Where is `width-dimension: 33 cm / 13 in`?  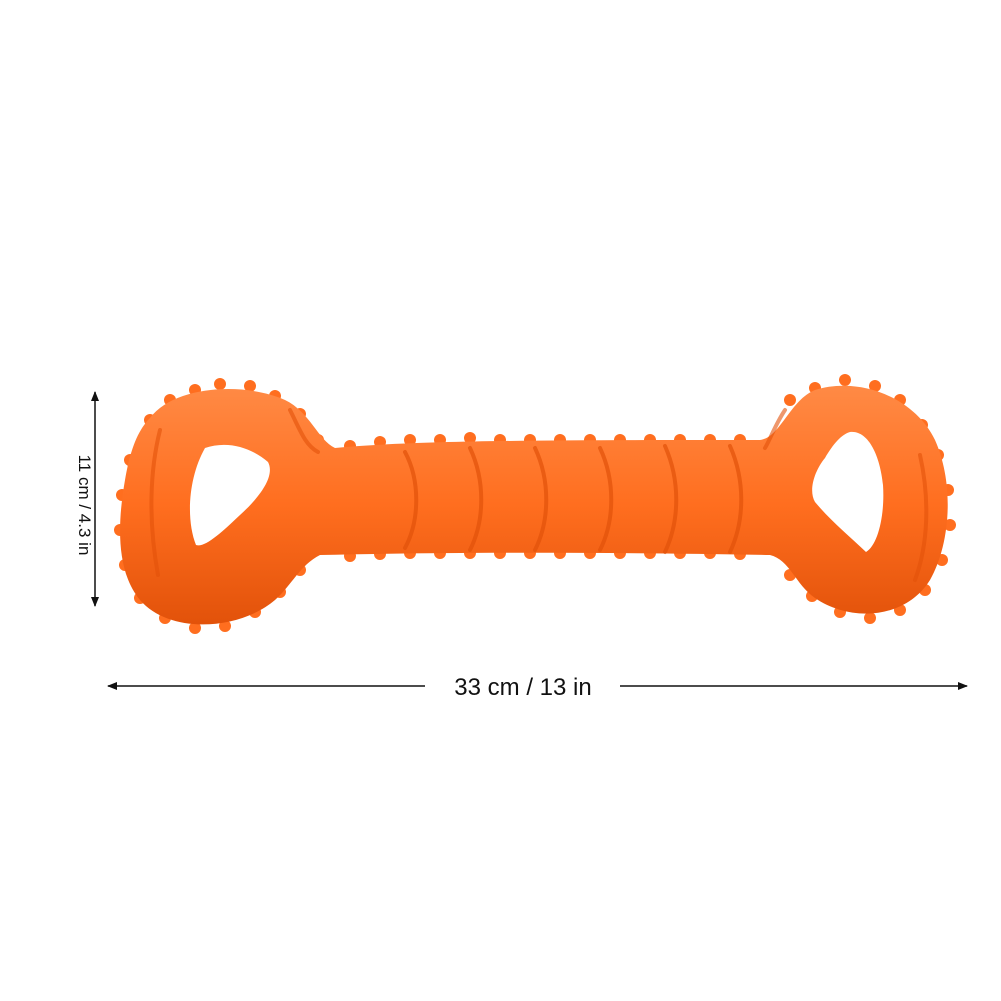
width-dimension: 33 cm / 13 in is located at coordinates (537, 687).